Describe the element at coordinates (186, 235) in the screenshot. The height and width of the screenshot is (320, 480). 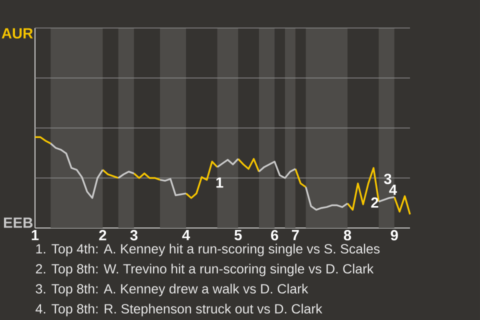
I see `x-tick-label: 4` at that location.